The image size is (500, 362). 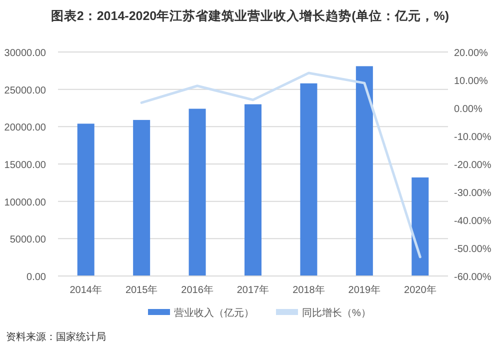 What do you see at coordinates (473, 277) in the screenshot?
I see `y2-tick-label: -60.00%` at bounding box center [473, 277].